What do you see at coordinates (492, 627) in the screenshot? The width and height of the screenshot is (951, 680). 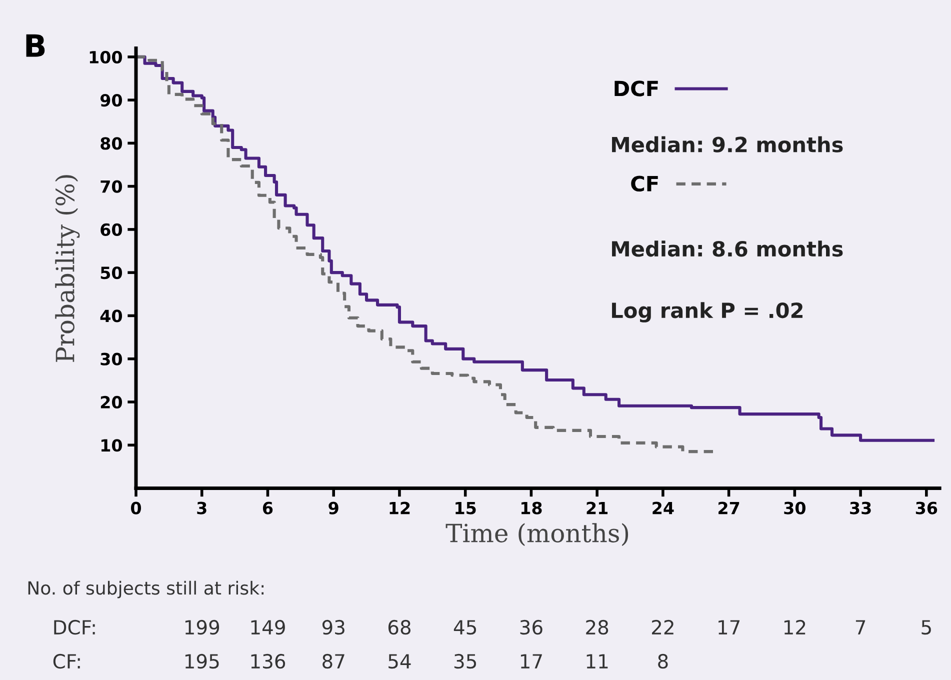 I see `text: DCF: 199 149 93 68 45 36 28 22 17 12 7 5` at bounding box center [492, 627].